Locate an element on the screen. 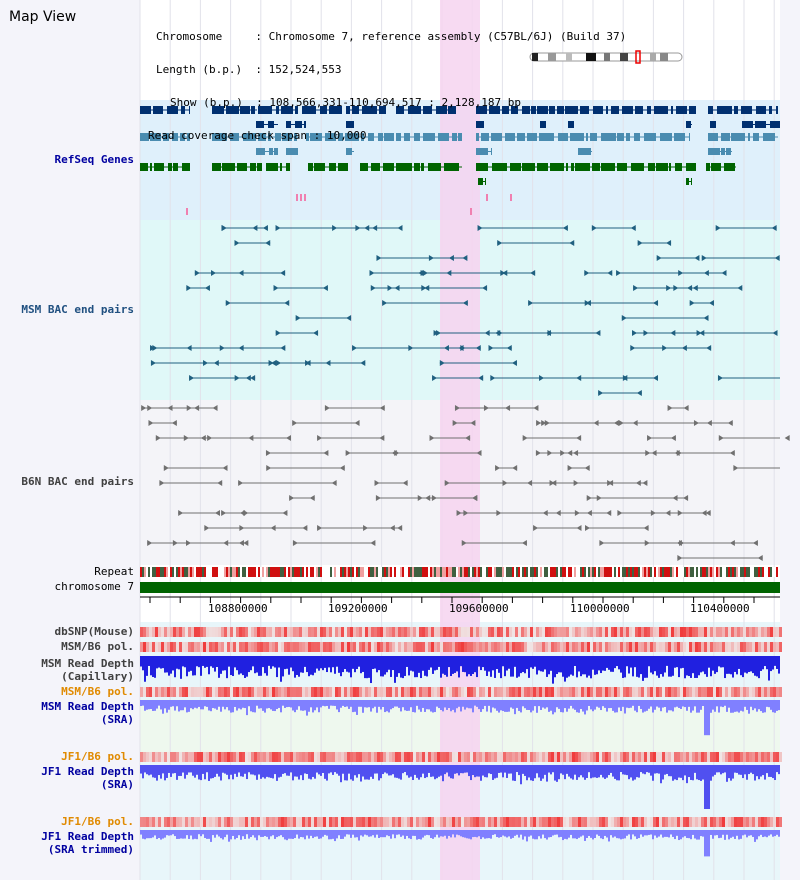  track-label-msm-b6-pol-2: MSM/B6 pol. is located at coordinates (97, 691).